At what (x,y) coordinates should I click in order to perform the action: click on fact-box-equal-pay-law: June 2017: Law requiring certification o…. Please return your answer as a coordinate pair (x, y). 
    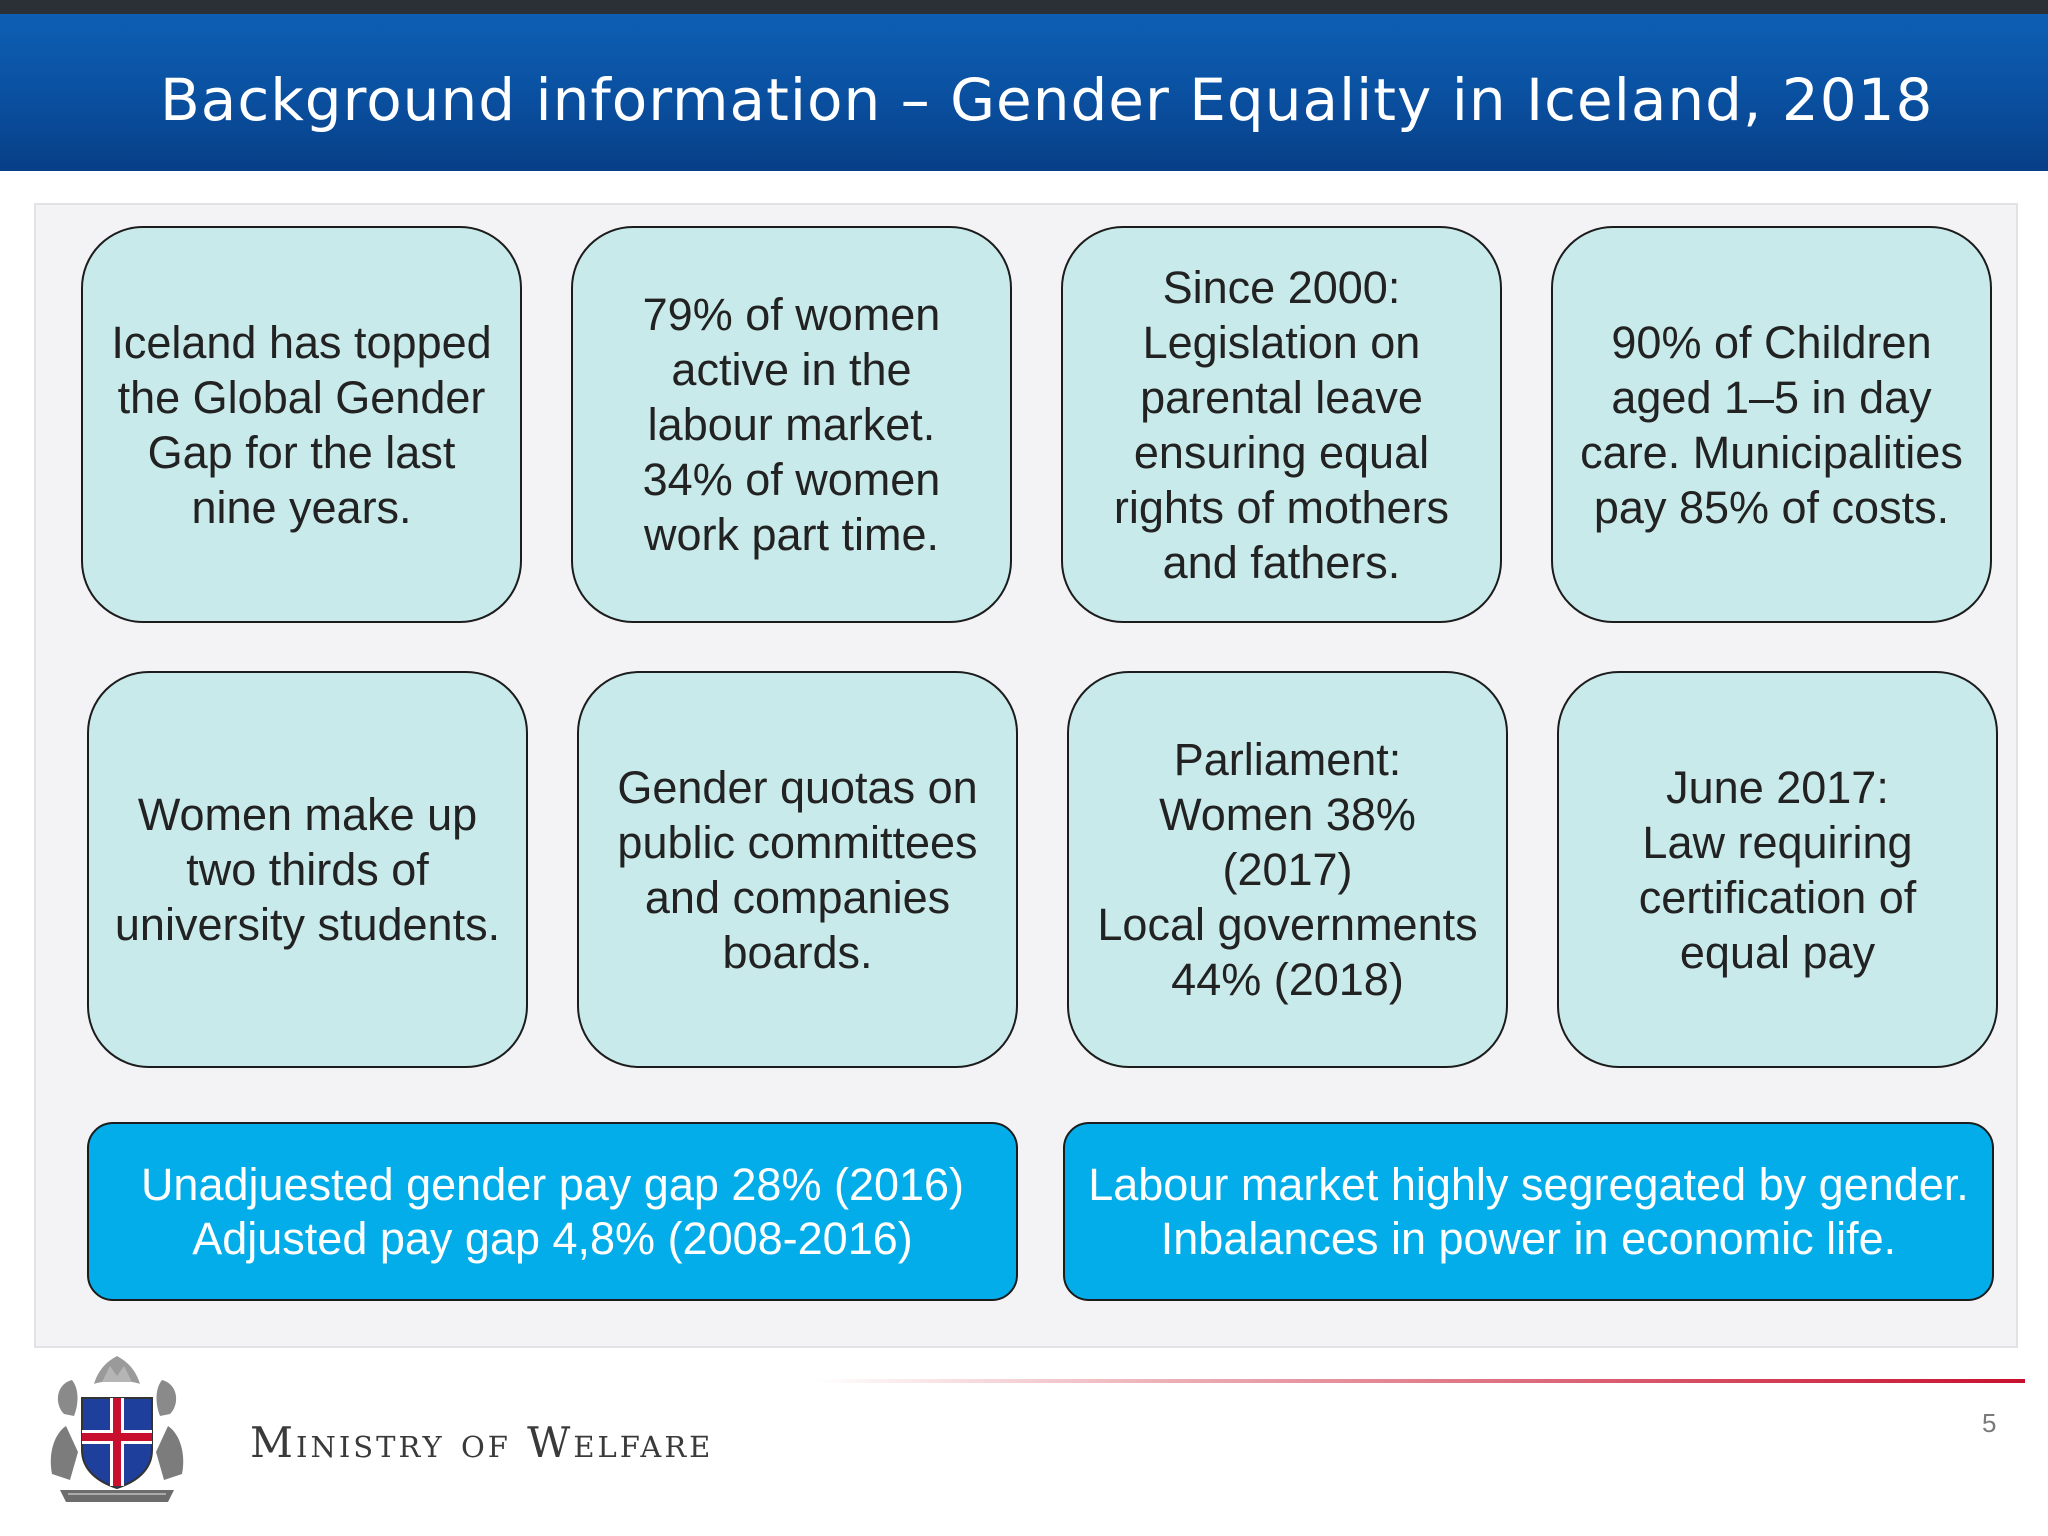
    Looking at the image, I should click on (1777, 869).